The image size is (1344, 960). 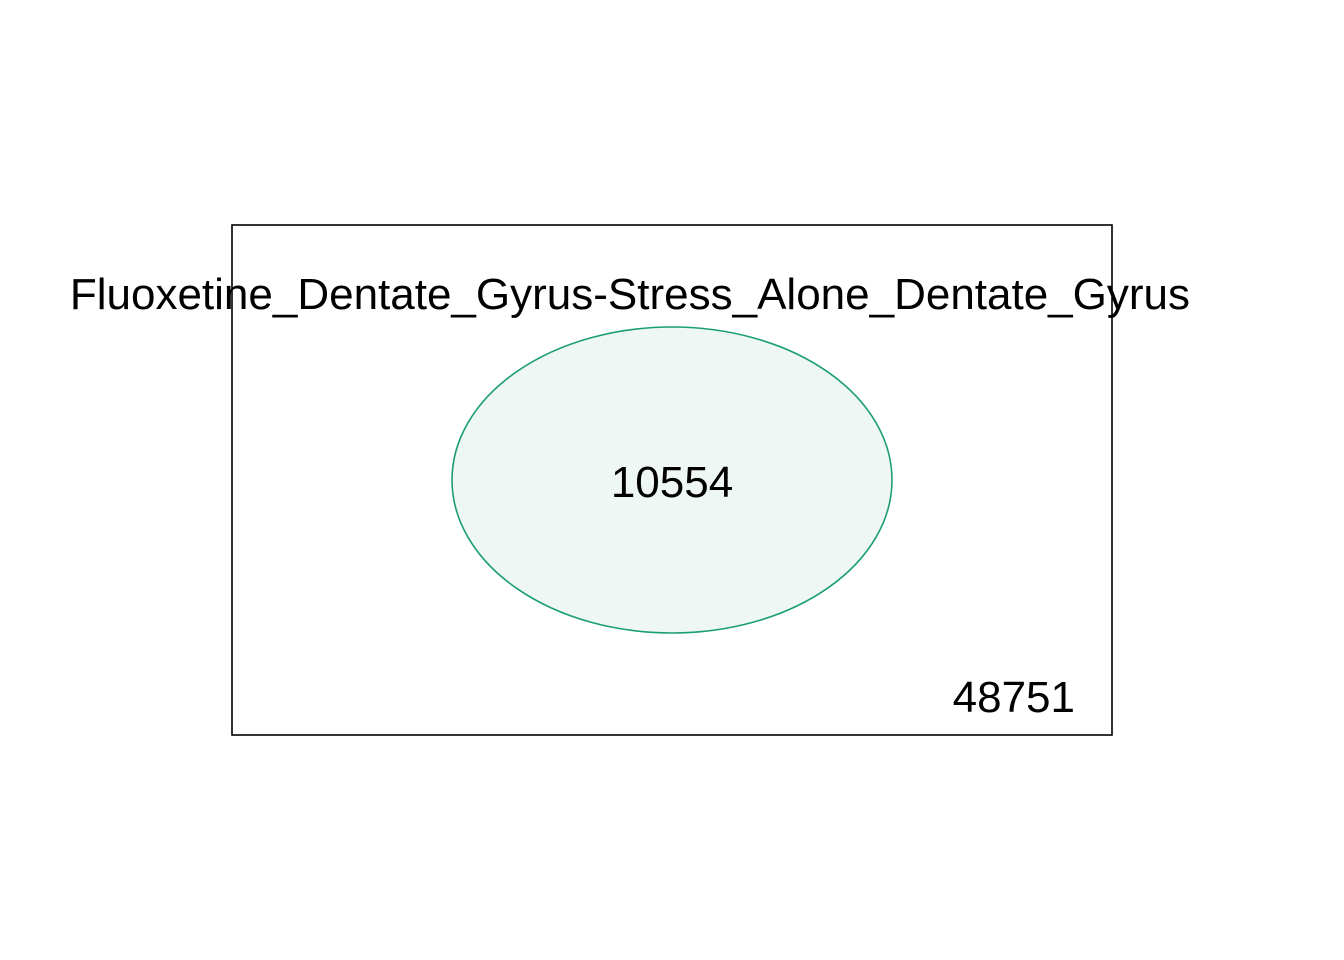 What do you see at coordinates (1014, 697) in the screenshot?
I see `outside-count: 48751` at bounding box center [1014, 697].